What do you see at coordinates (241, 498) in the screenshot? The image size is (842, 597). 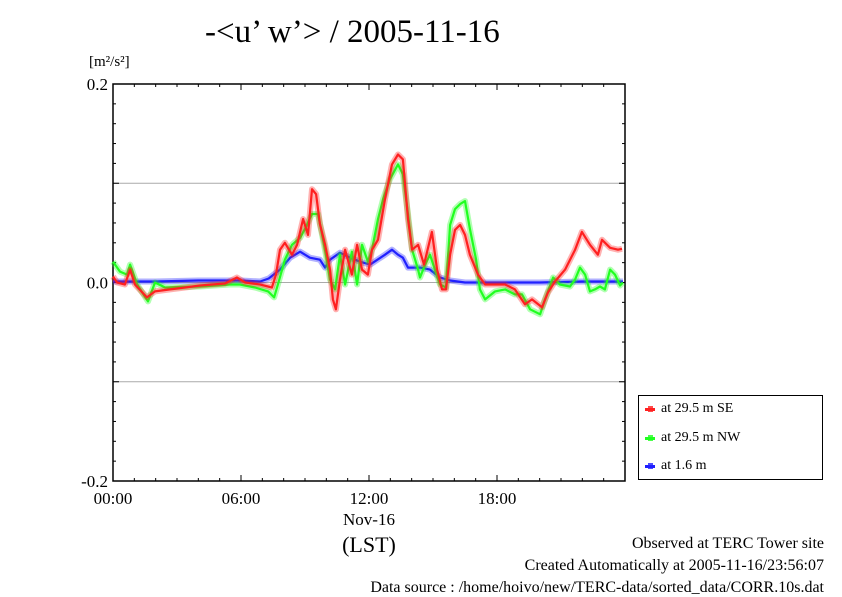 I see `x-tick-label: 06:00` at bounding box center [241, 498].